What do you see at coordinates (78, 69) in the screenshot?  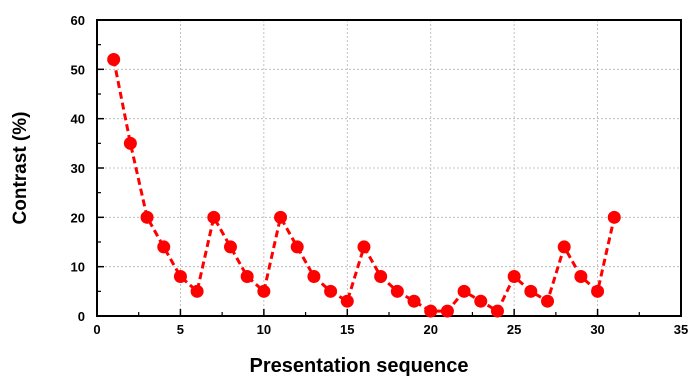 I see `y-tick-label: 50` at bounding box center [78, 69].